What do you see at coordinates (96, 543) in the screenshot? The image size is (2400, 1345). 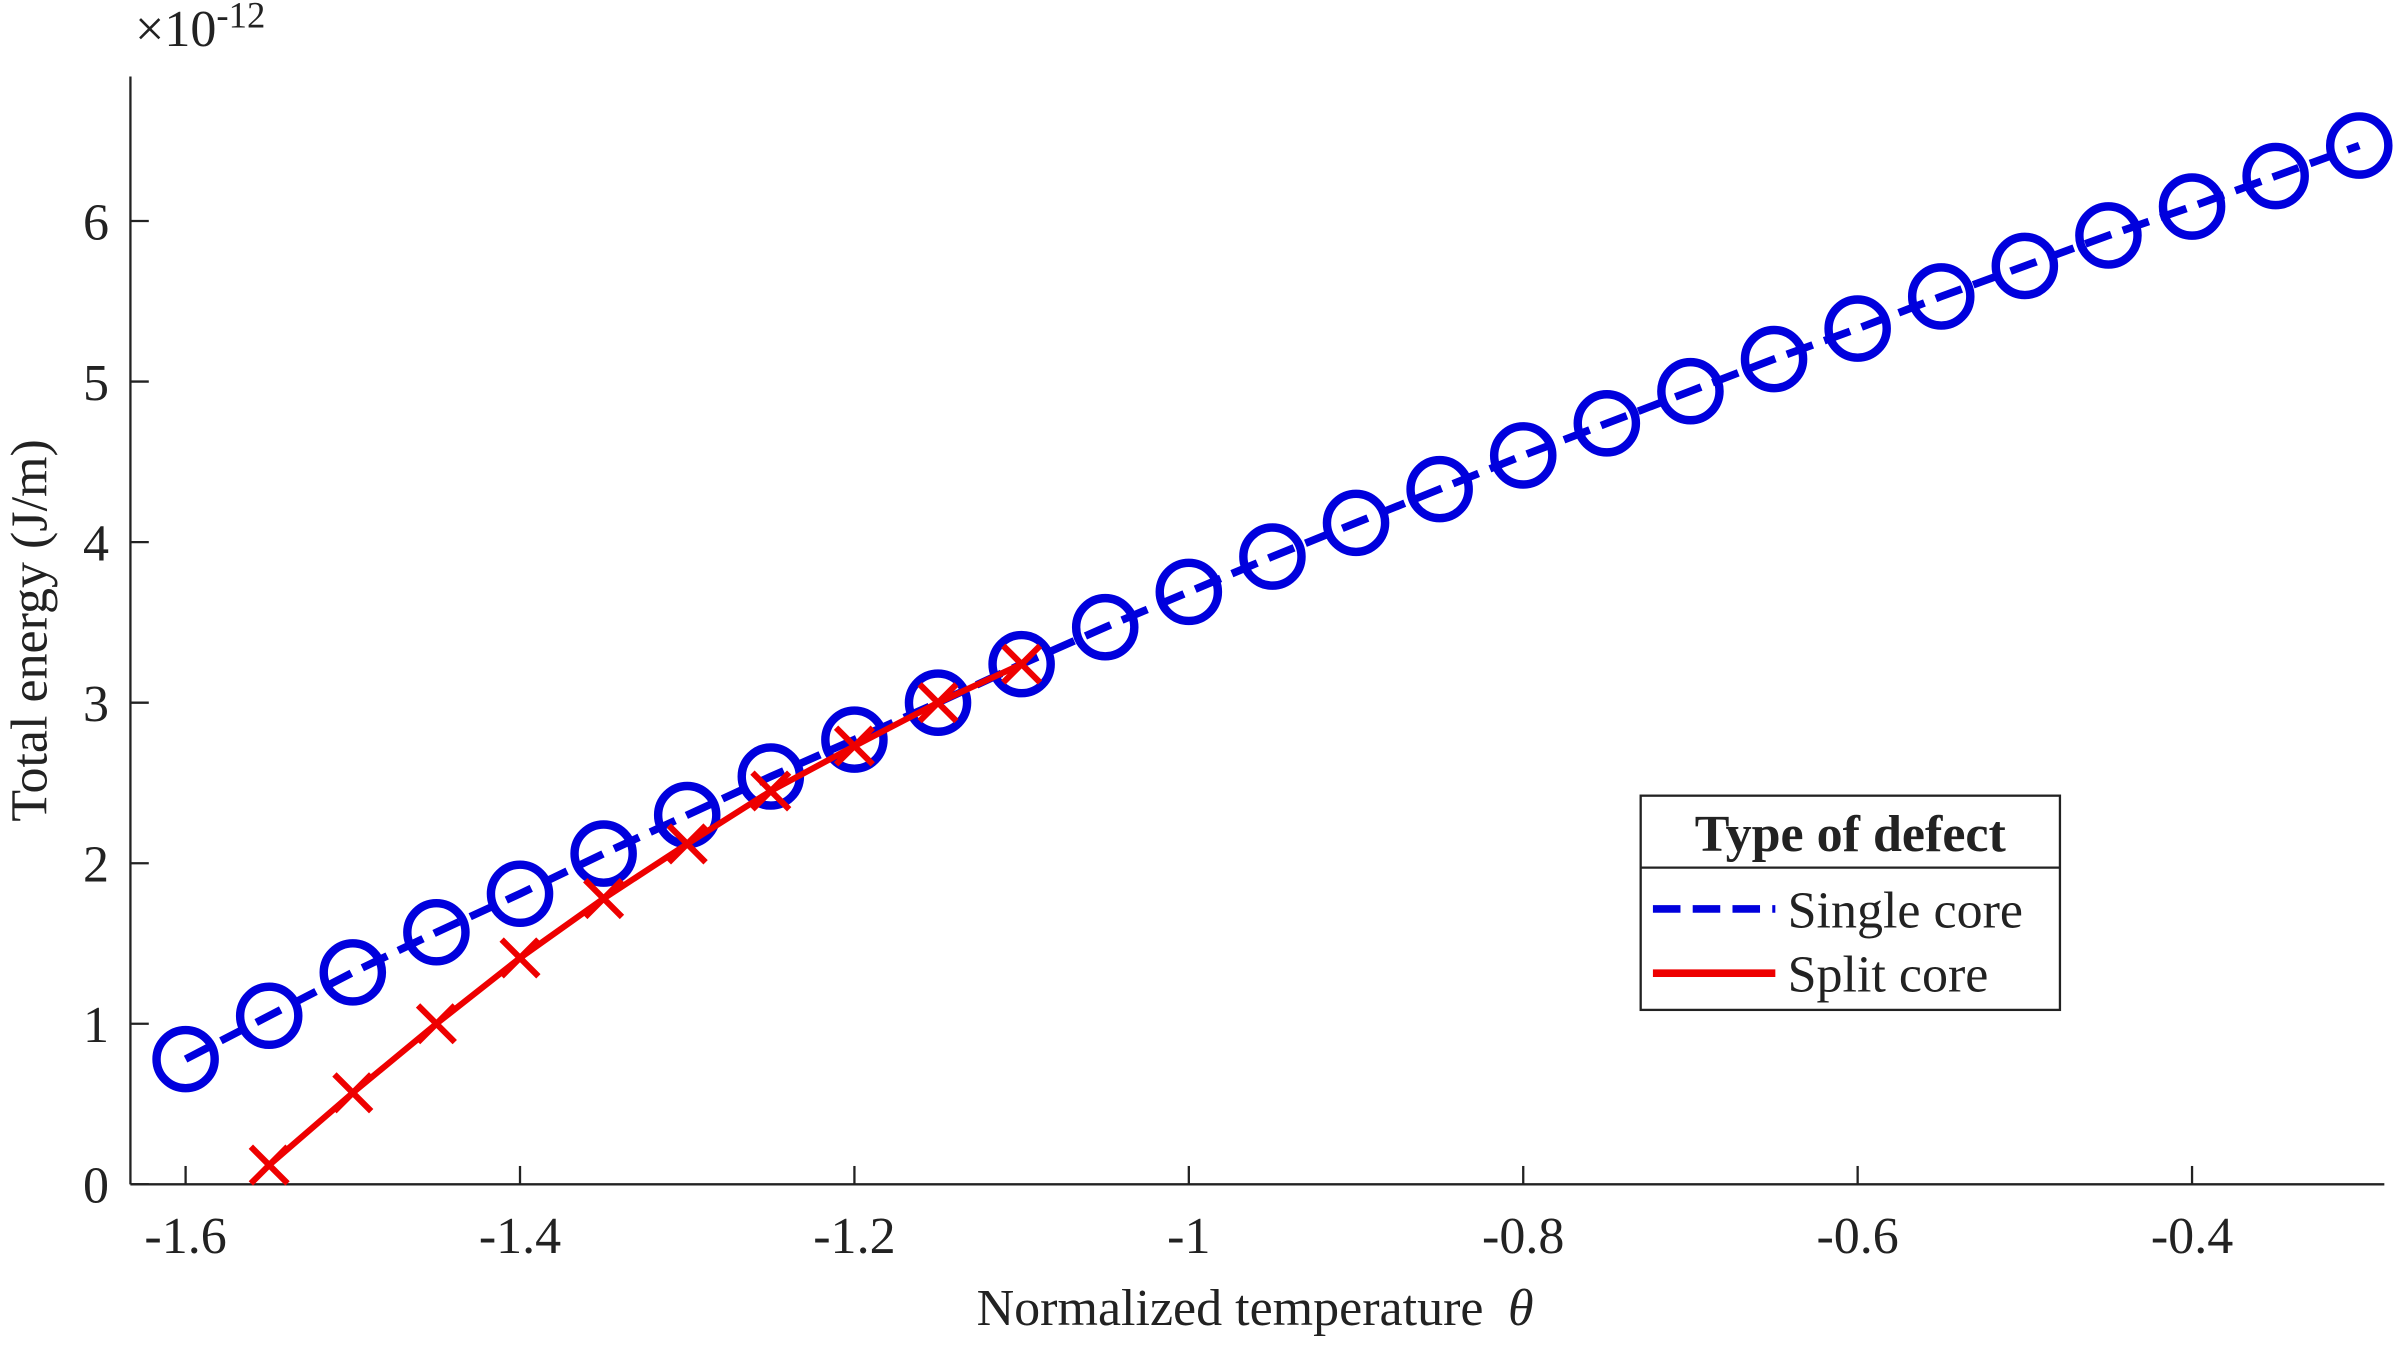 I see `y-tick-label: 4` at bounding box center [96, 543].